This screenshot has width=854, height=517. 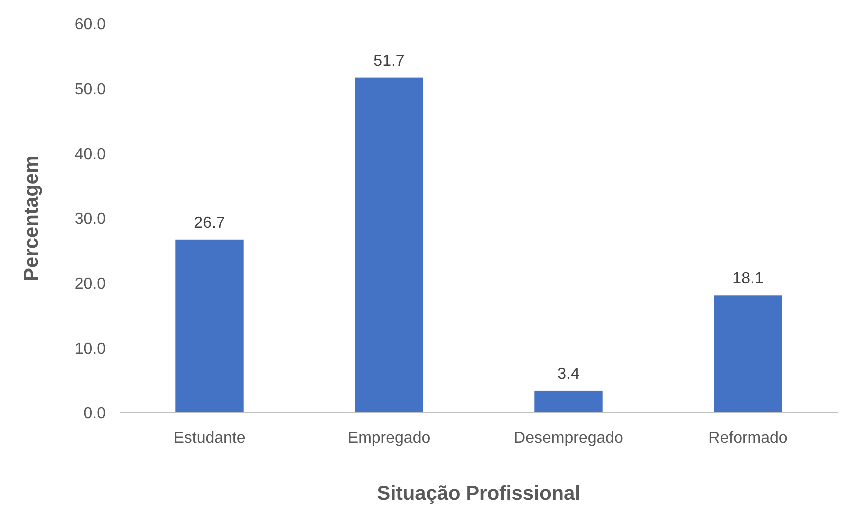 What do you see at coordinates (95, 414) in the screenshot?
I see `y-tick-label: 0.0` at bounding box center [95, 414].